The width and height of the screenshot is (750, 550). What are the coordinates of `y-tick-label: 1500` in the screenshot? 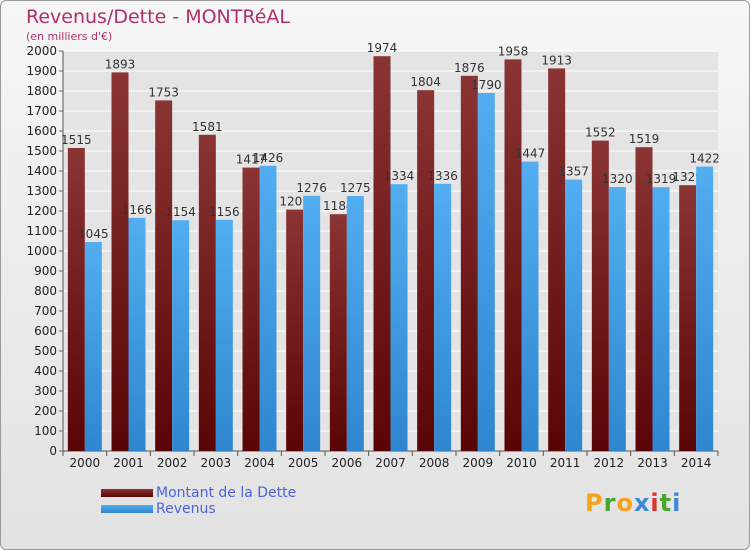 It's located at (41, 151).